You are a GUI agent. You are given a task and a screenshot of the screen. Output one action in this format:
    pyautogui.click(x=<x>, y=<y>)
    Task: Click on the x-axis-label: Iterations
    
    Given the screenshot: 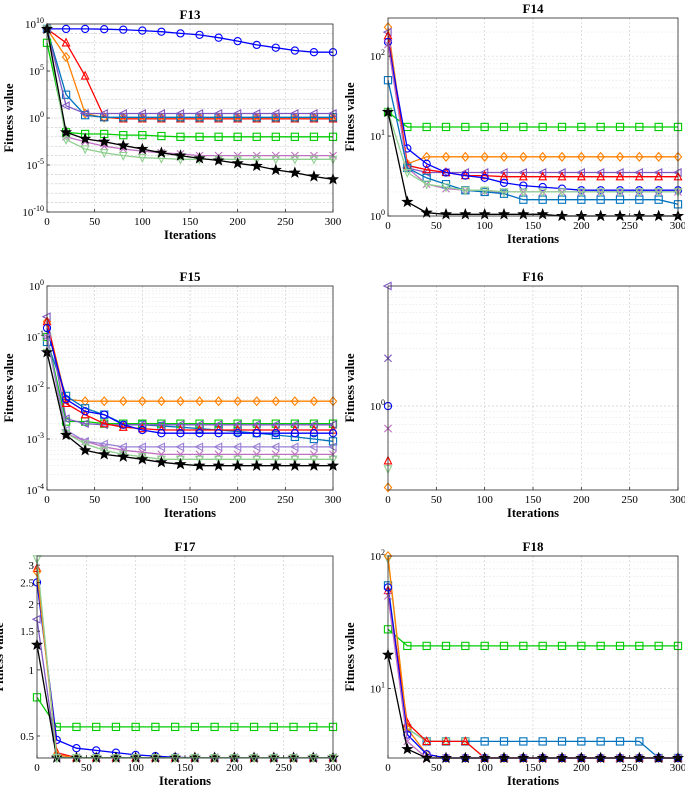 What is the action you would take?
    pyautogui.click(x=533, y=513)
    